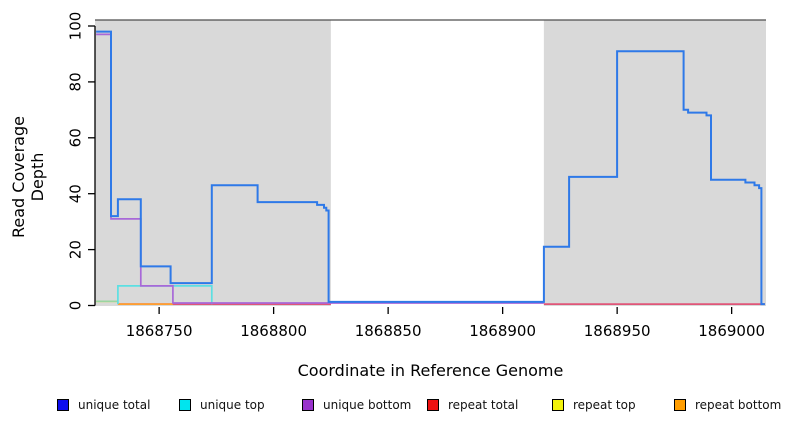 This screenshot has width=792, height=432. Describe the element at coordinates (232, 405) in the screenshot. I see `legend-label: unique top` at that location.